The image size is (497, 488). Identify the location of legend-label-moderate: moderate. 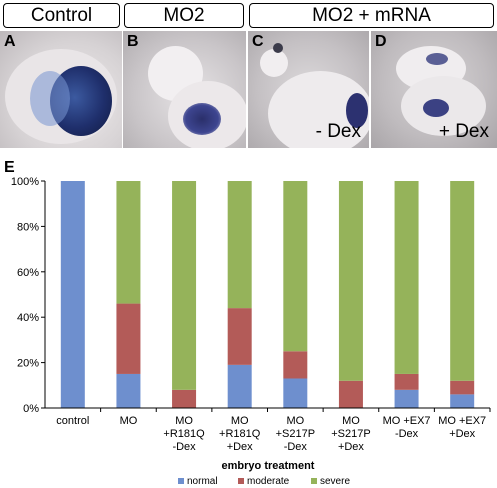
(268, 481).